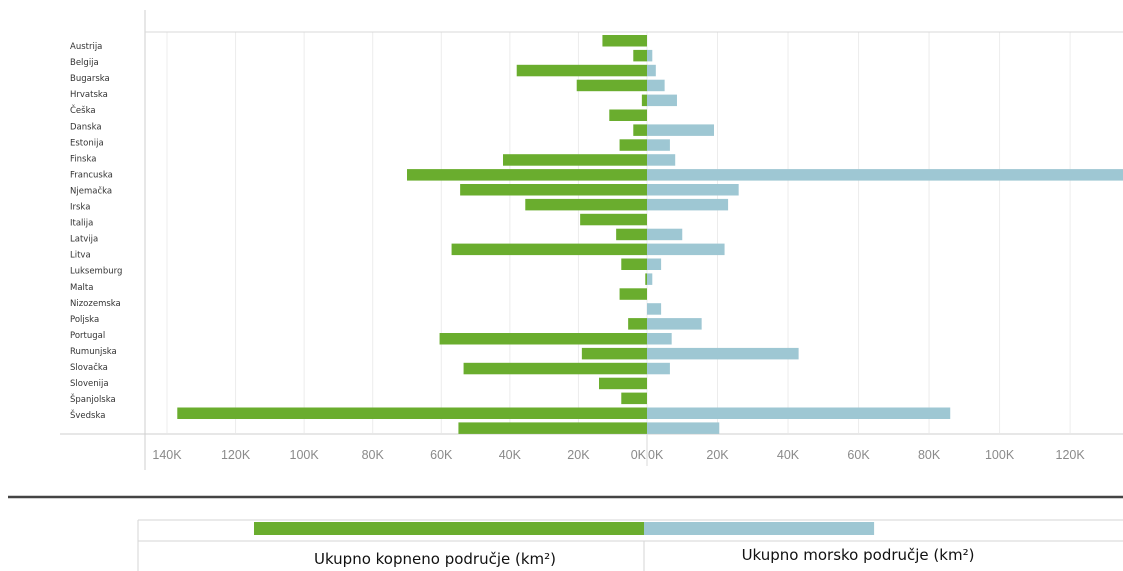 This screenshot has width=1123, height=571. I want to click on category-label: Nizozemska, so click(95, 304).